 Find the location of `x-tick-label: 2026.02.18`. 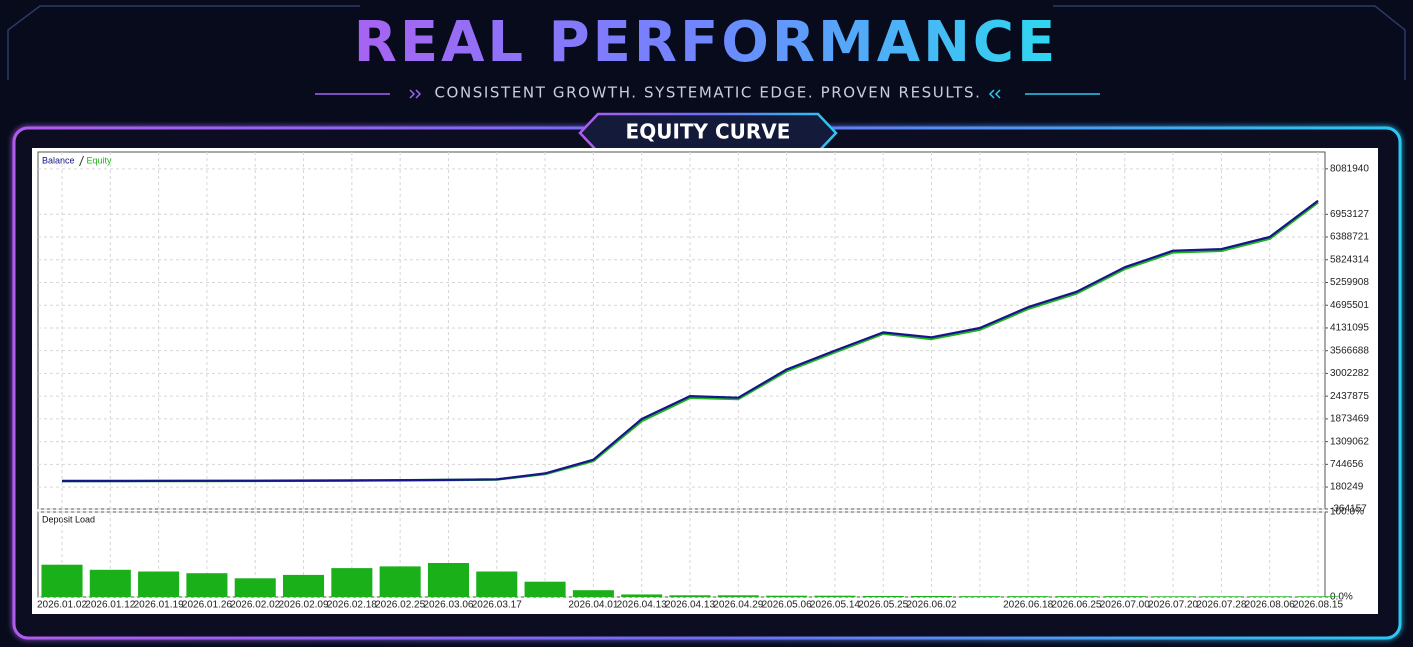

x-tick-label: 2026.02.18 is located at coordinates (352, 605).